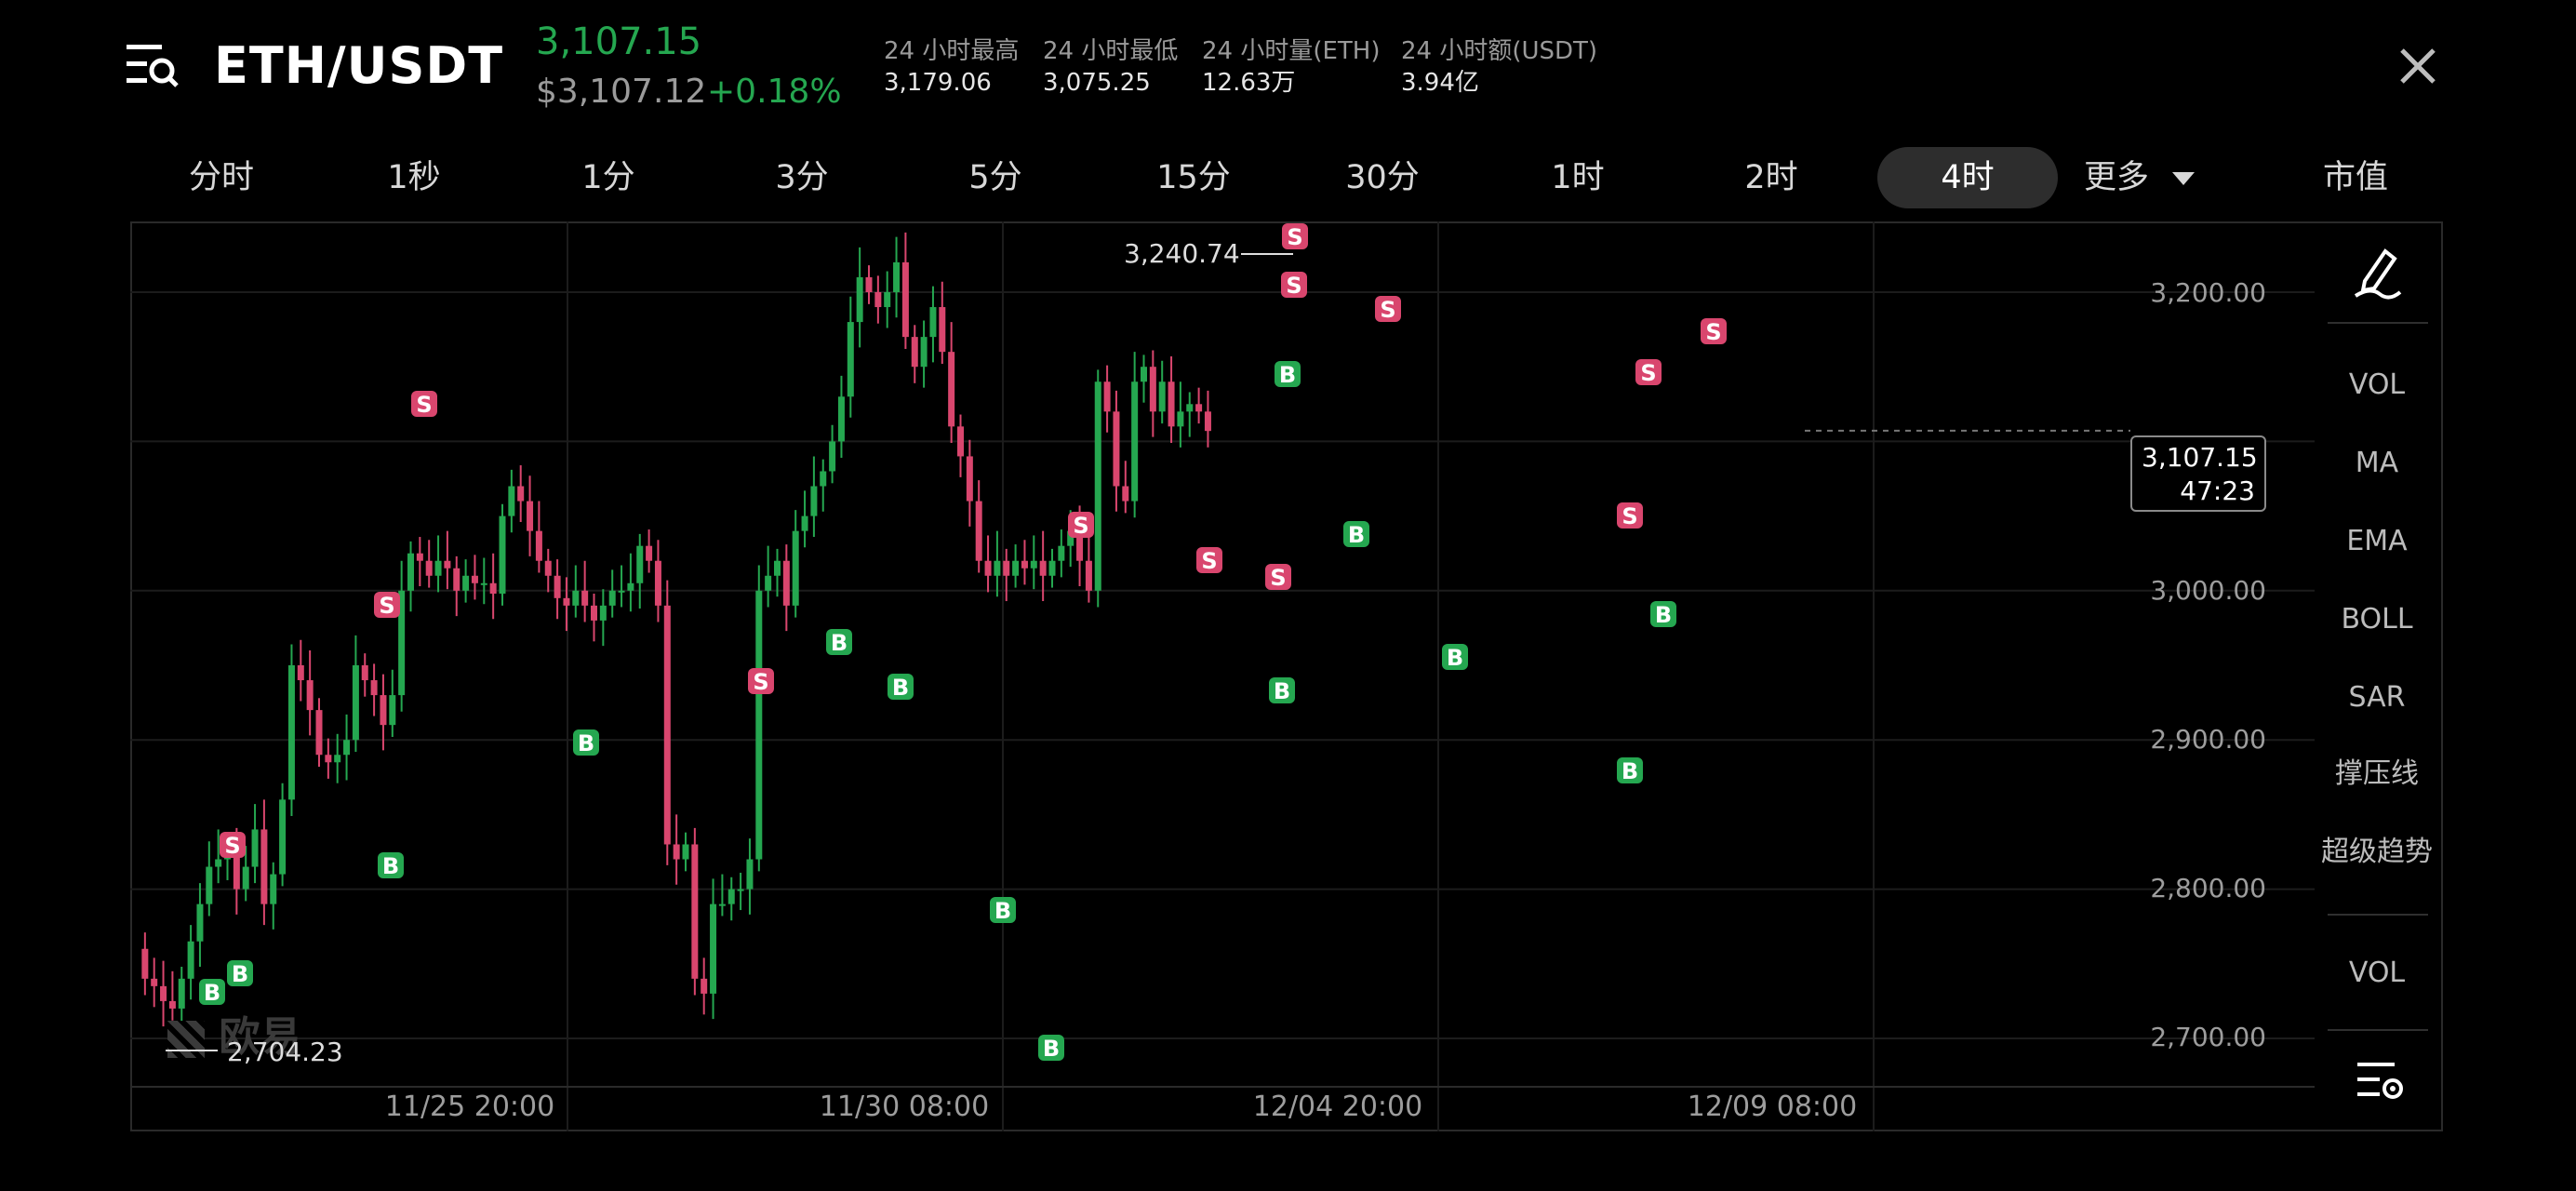  What do you see at coordinates (2380, 1082) in the screenshot?
I see `indicator-settings-icon` at bounding box center [2380, 1082].